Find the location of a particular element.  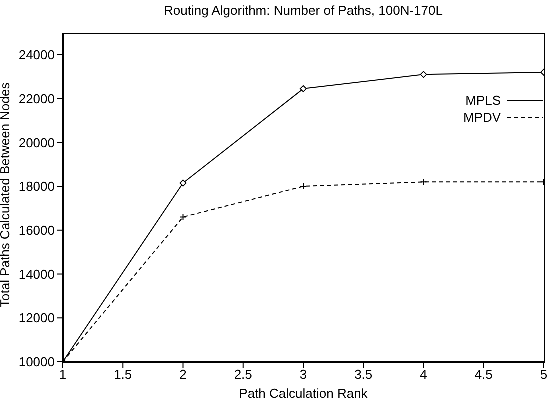

x-tick-label: 4.5 is located at coordinates (483, 374).